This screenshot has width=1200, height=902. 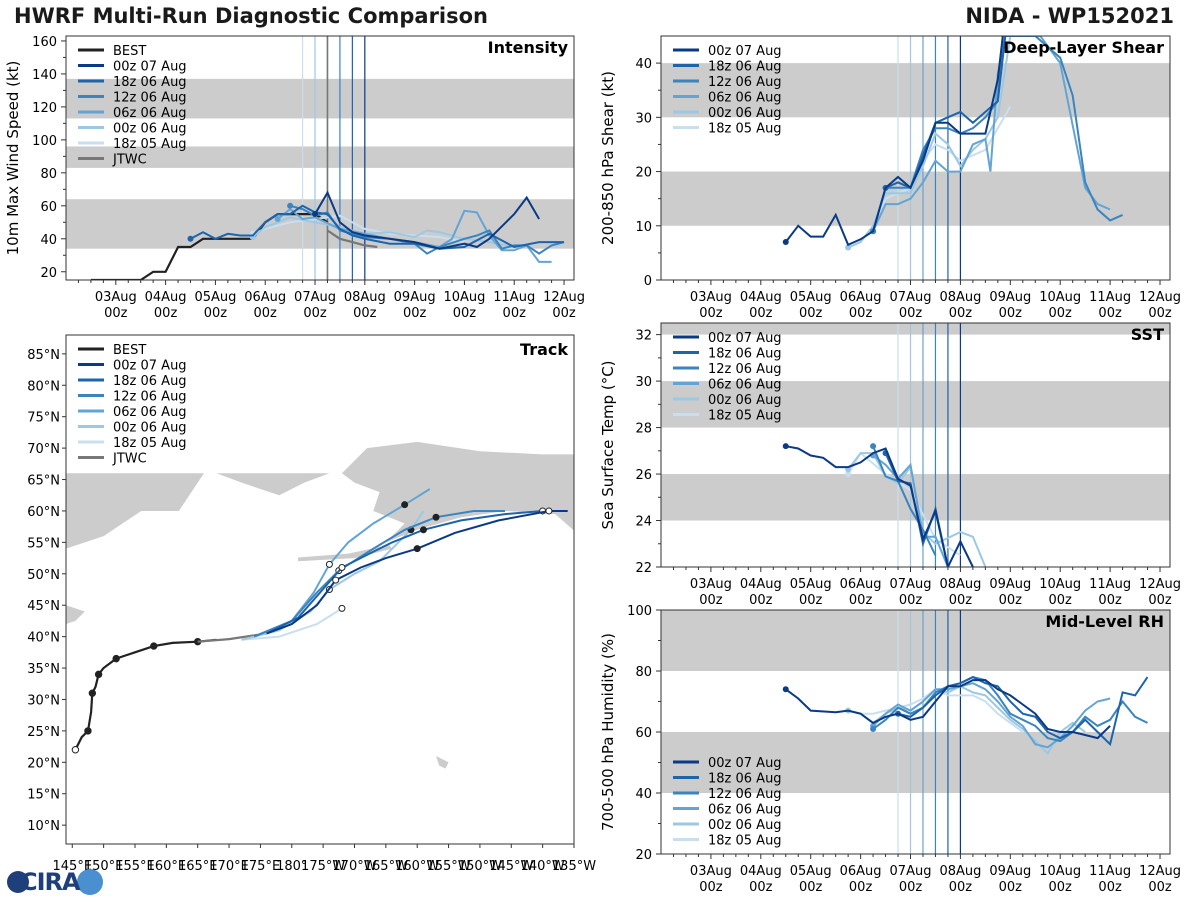 What do you see at coordinates (745, 129) in the screenshot?
I see `legend-label: 18z 05 Aug` at bounding box center [745, 129].